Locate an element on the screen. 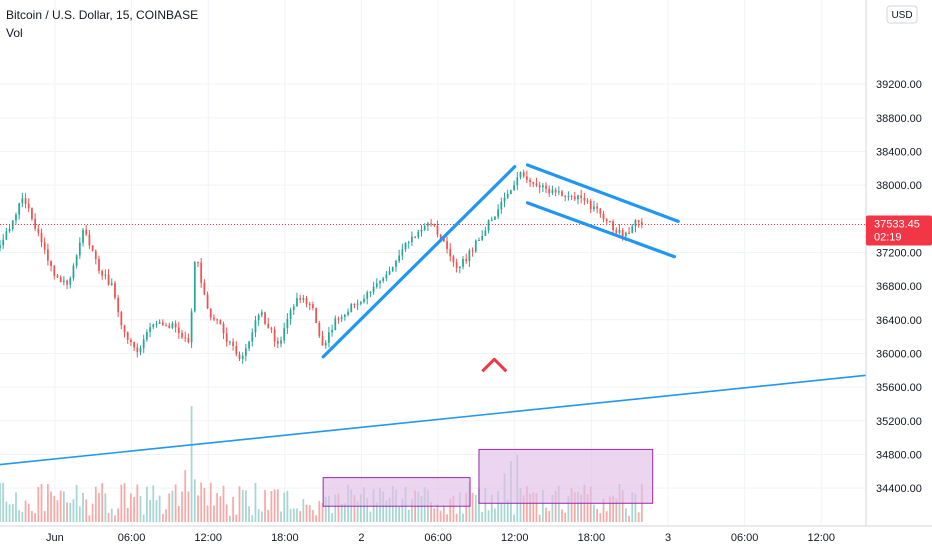  time-axis is located at coordinates (466, 538).